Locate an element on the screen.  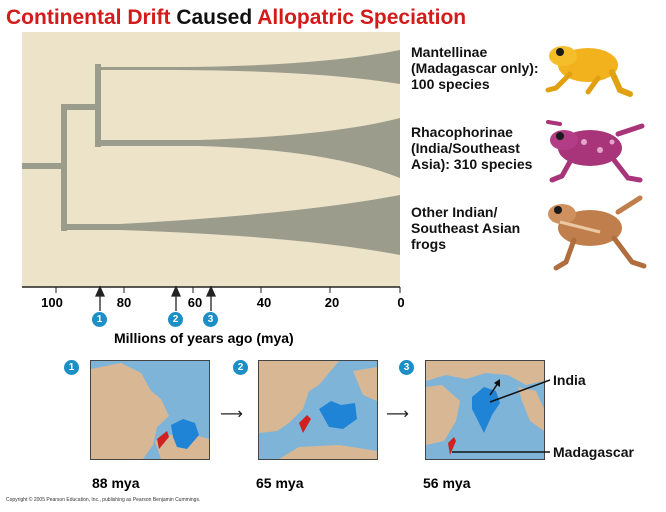
brown-frog-image is located at coordinates (597, 233).